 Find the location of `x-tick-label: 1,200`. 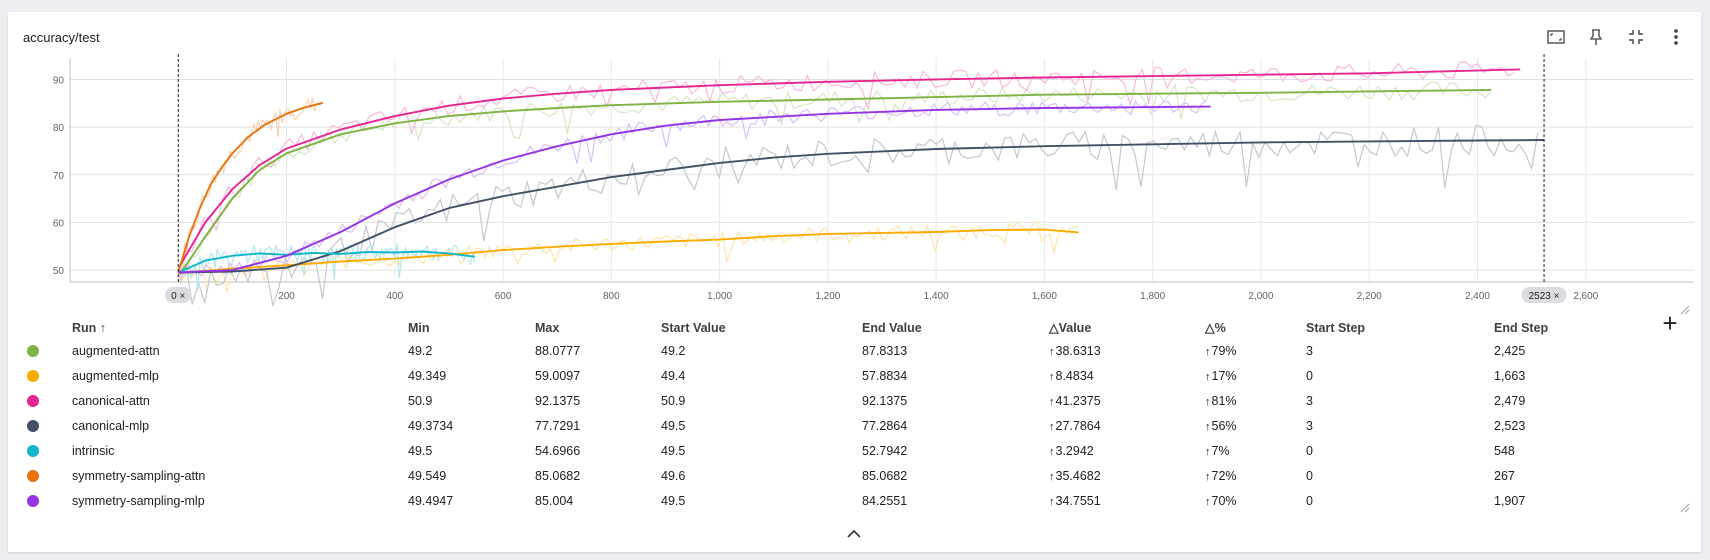

x-tick-label: 1,200 is located at coordinates (827, 296).